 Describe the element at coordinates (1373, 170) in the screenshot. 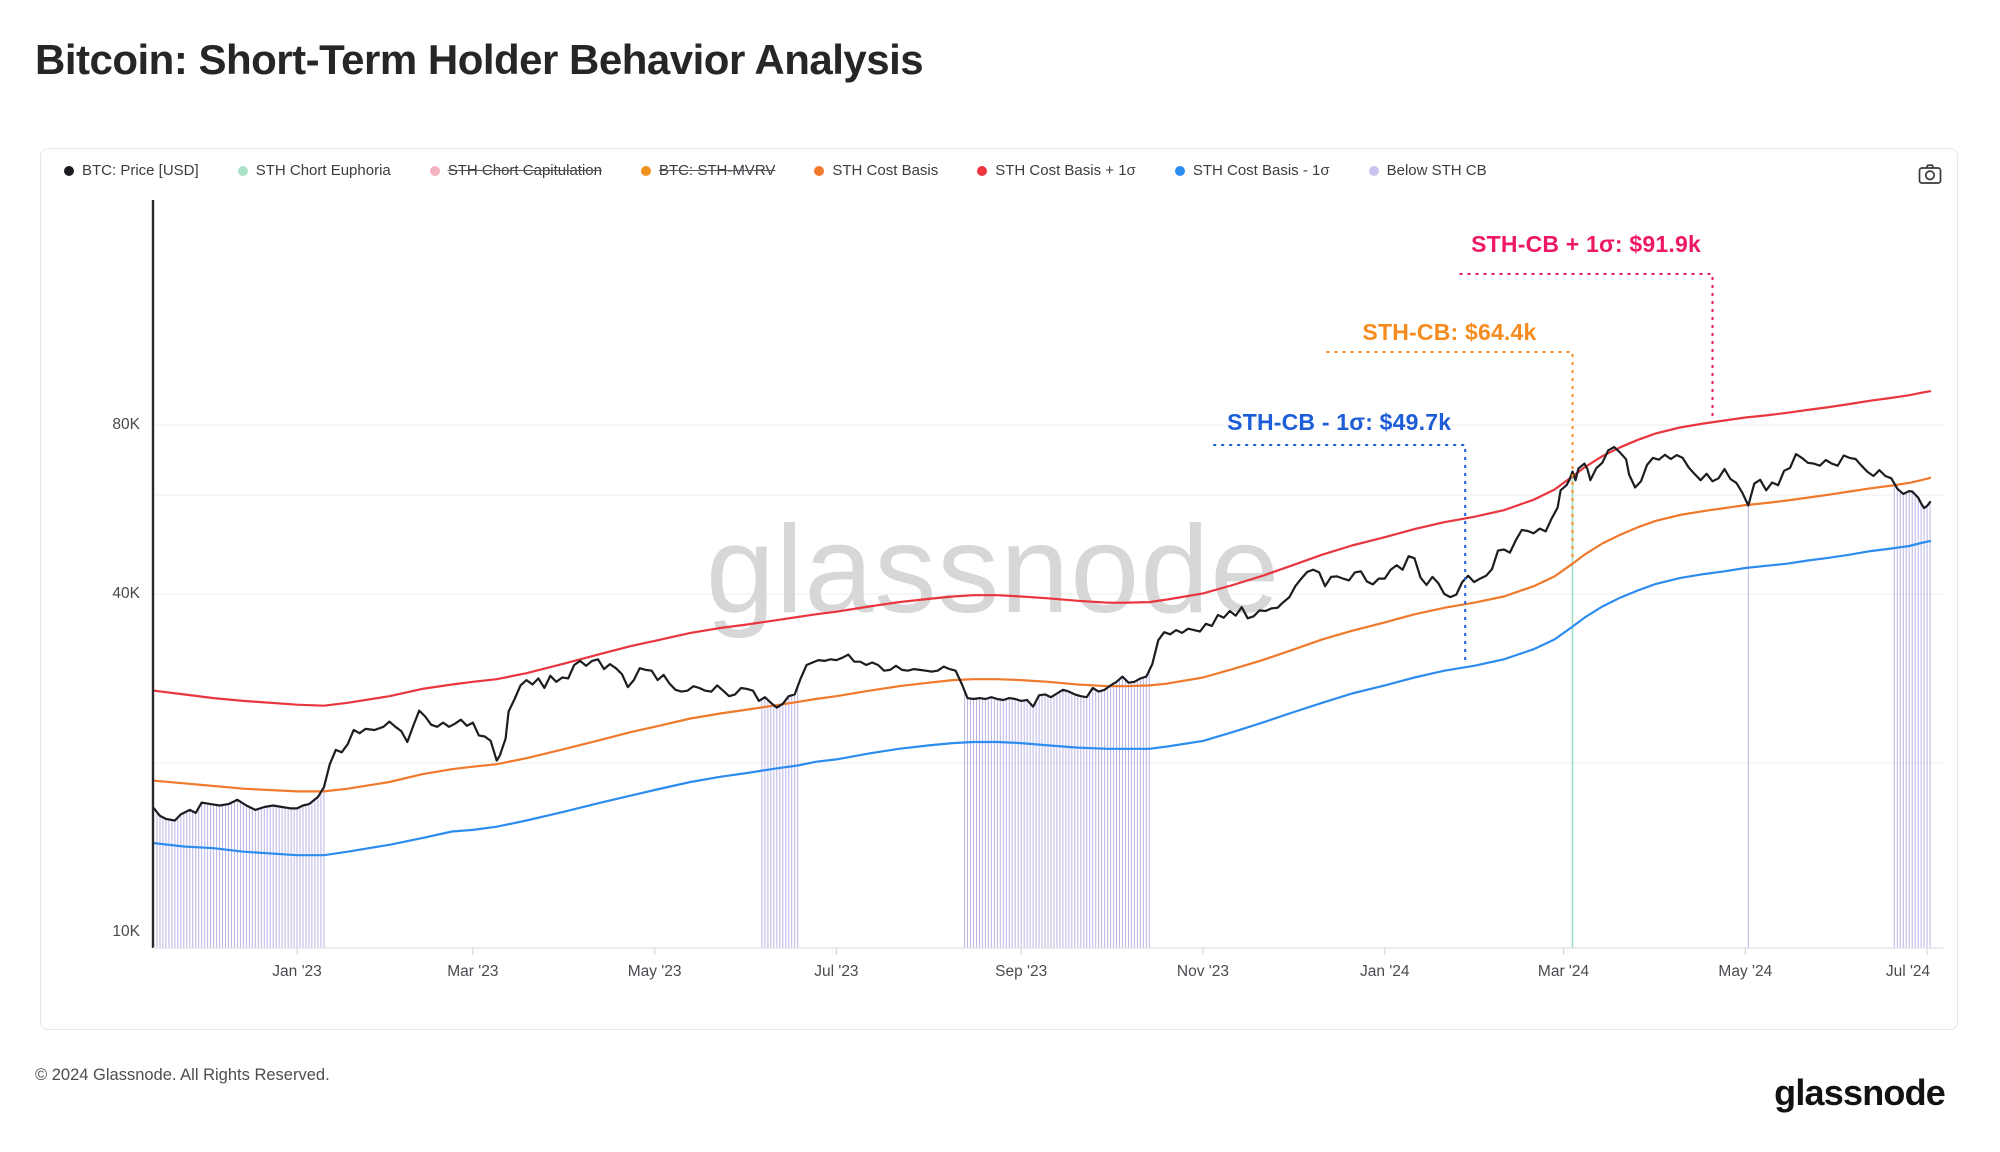

I see `legend-dot-below-sth-cb` at that location.